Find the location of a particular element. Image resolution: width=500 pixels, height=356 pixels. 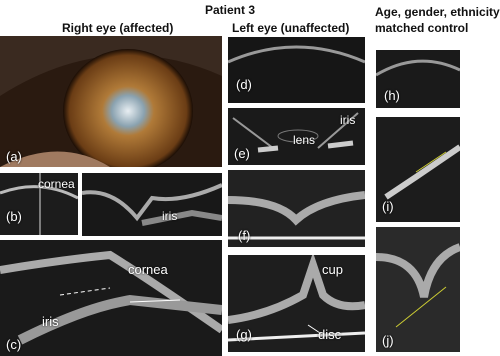

panel-label: (a) is located at coordinates (14, 156).